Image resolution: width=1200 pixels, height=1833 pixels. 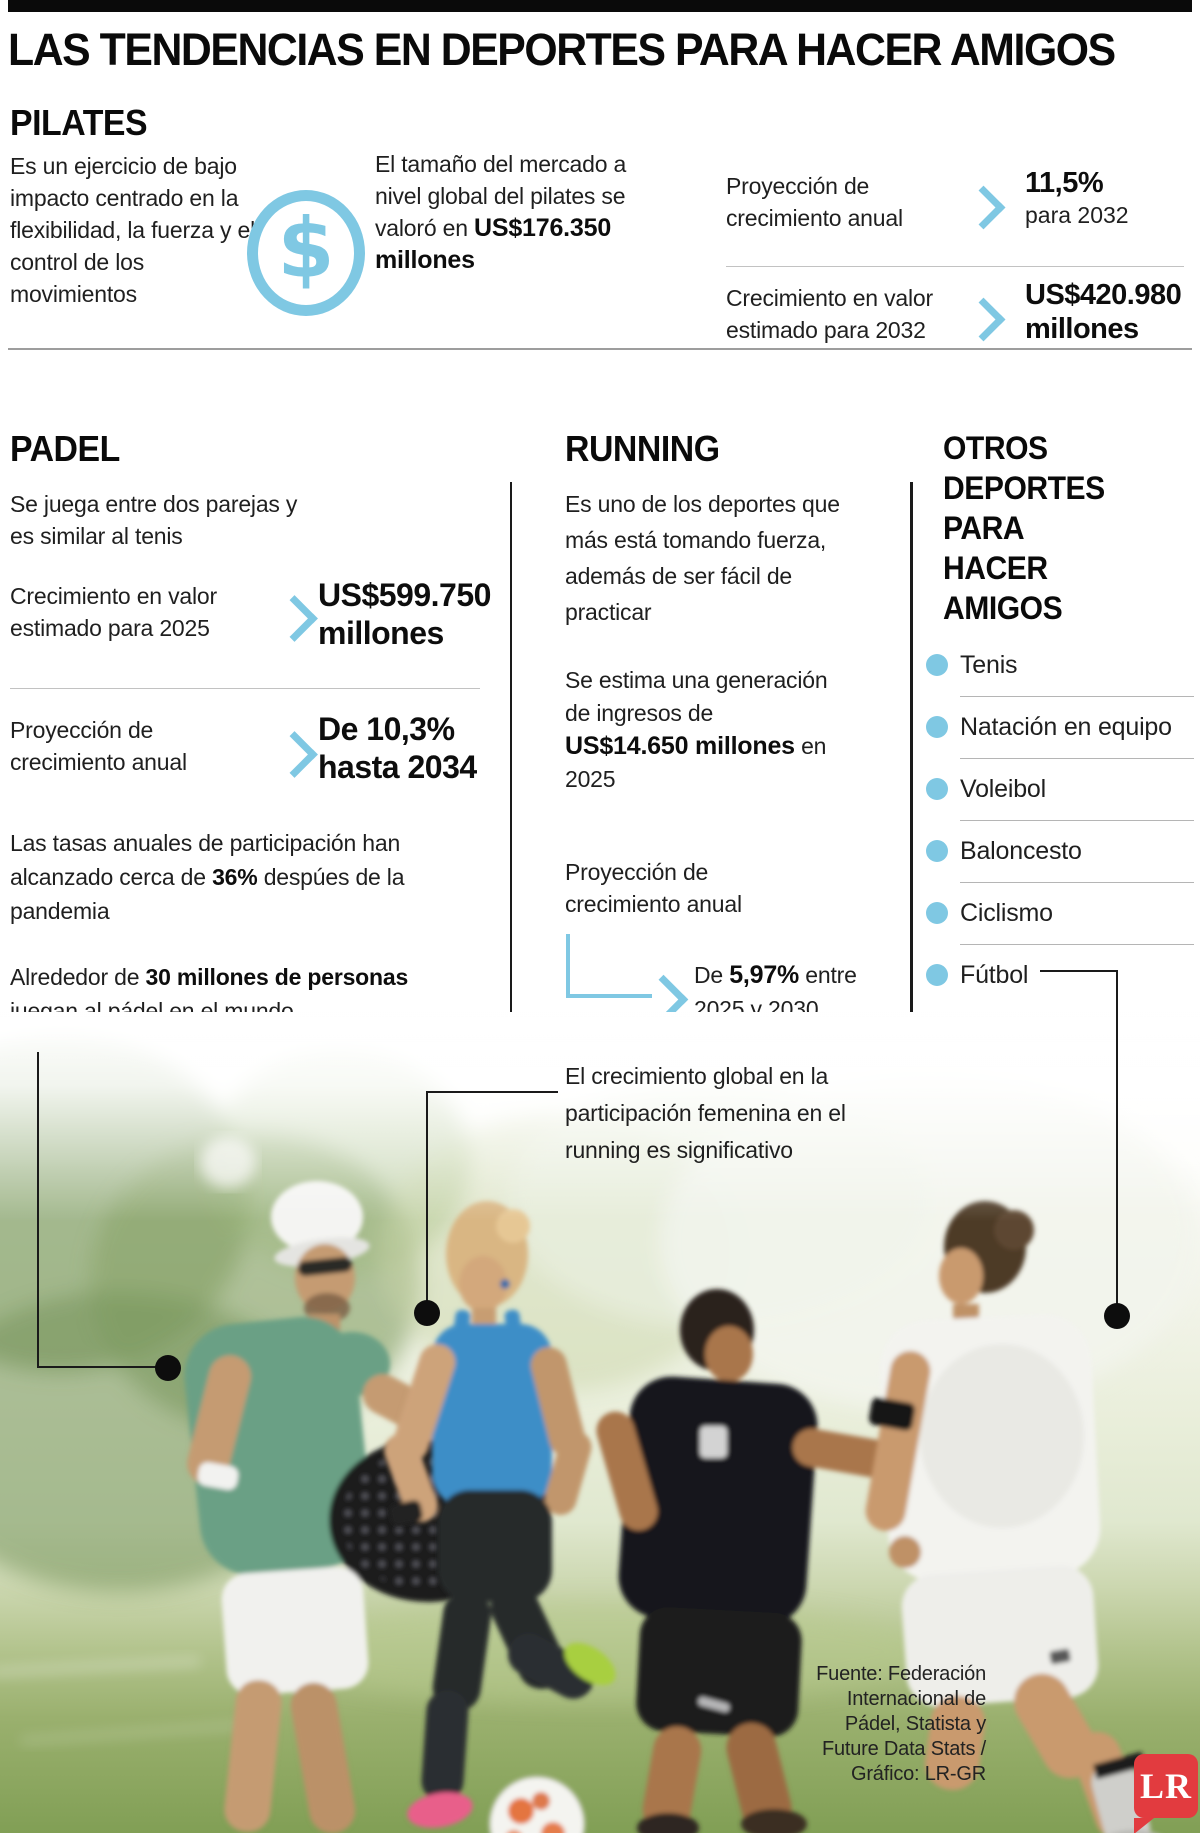 What do you see at coordinates (207, 894) in the screenshot?
I see `note-text: despúes de la pandemia` at bounding box center [207, 894].